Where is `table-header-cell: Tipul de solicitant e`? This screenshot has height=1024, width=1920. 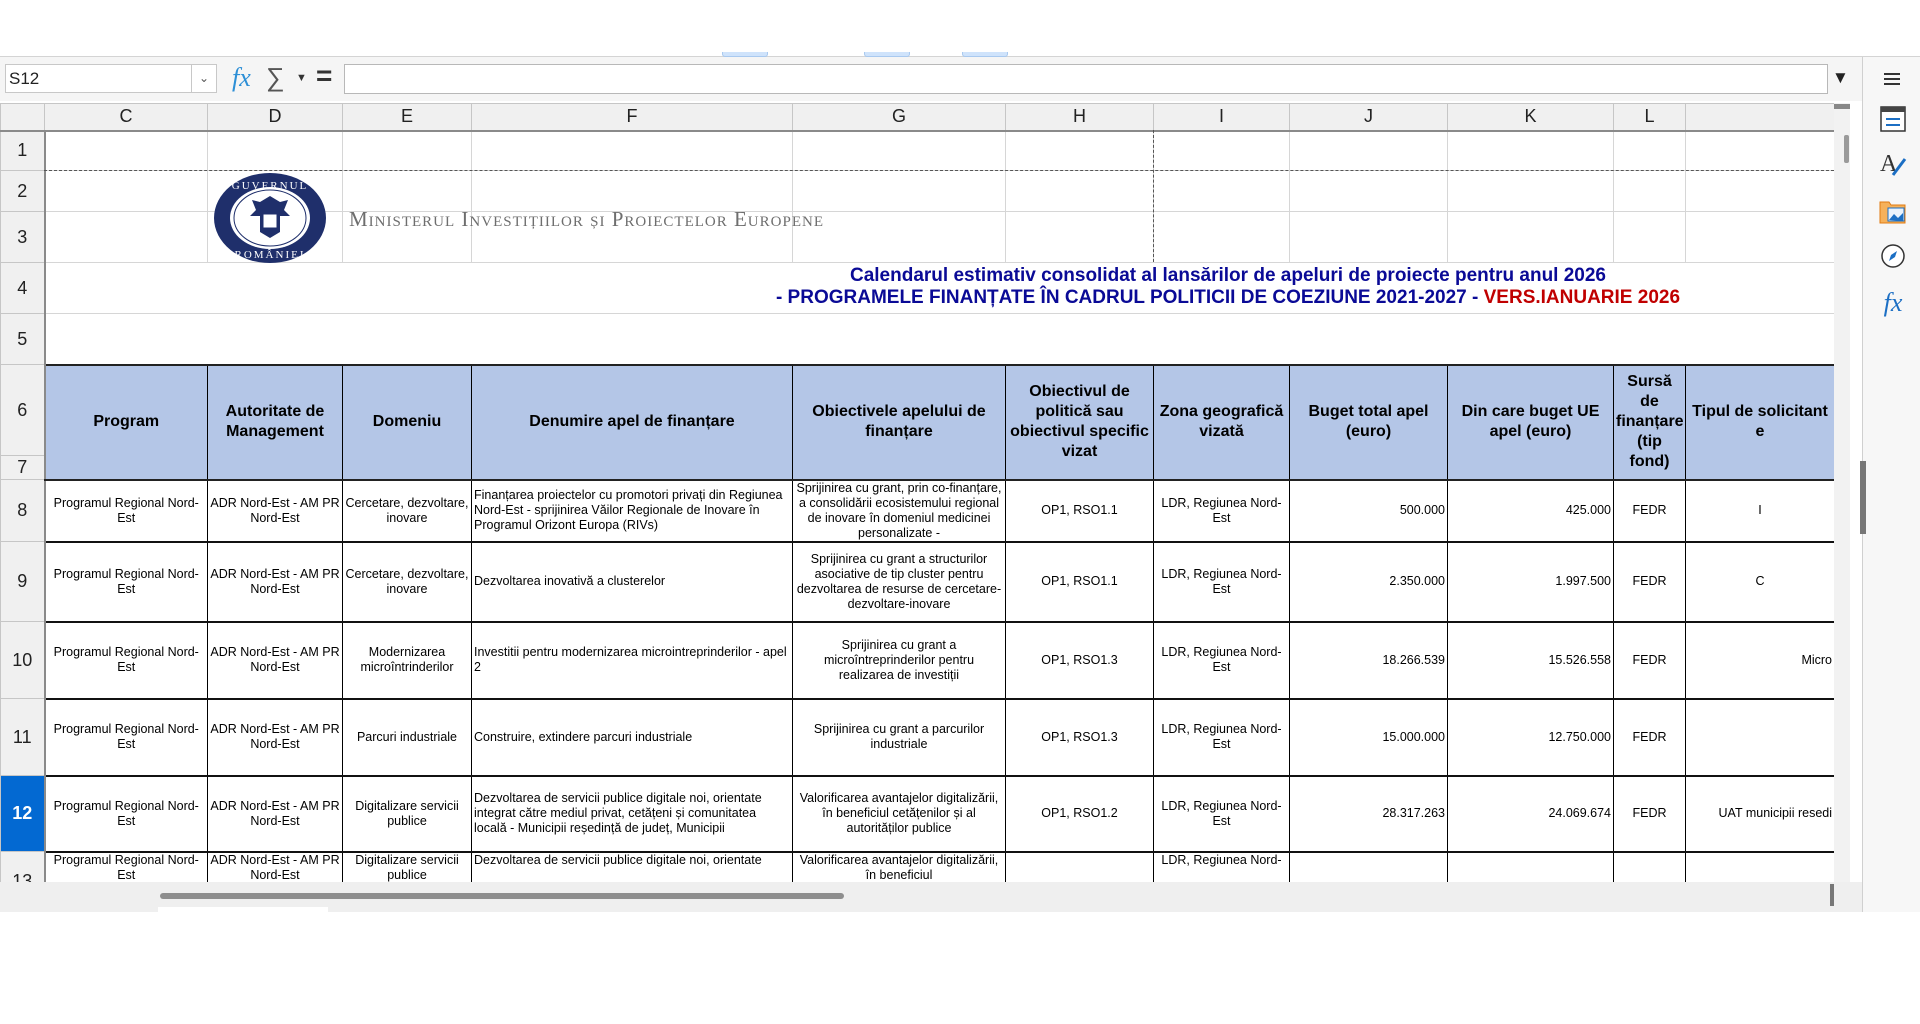 table-header-cell: Tipul de solicitant e is located at coordinates (1759, 422).